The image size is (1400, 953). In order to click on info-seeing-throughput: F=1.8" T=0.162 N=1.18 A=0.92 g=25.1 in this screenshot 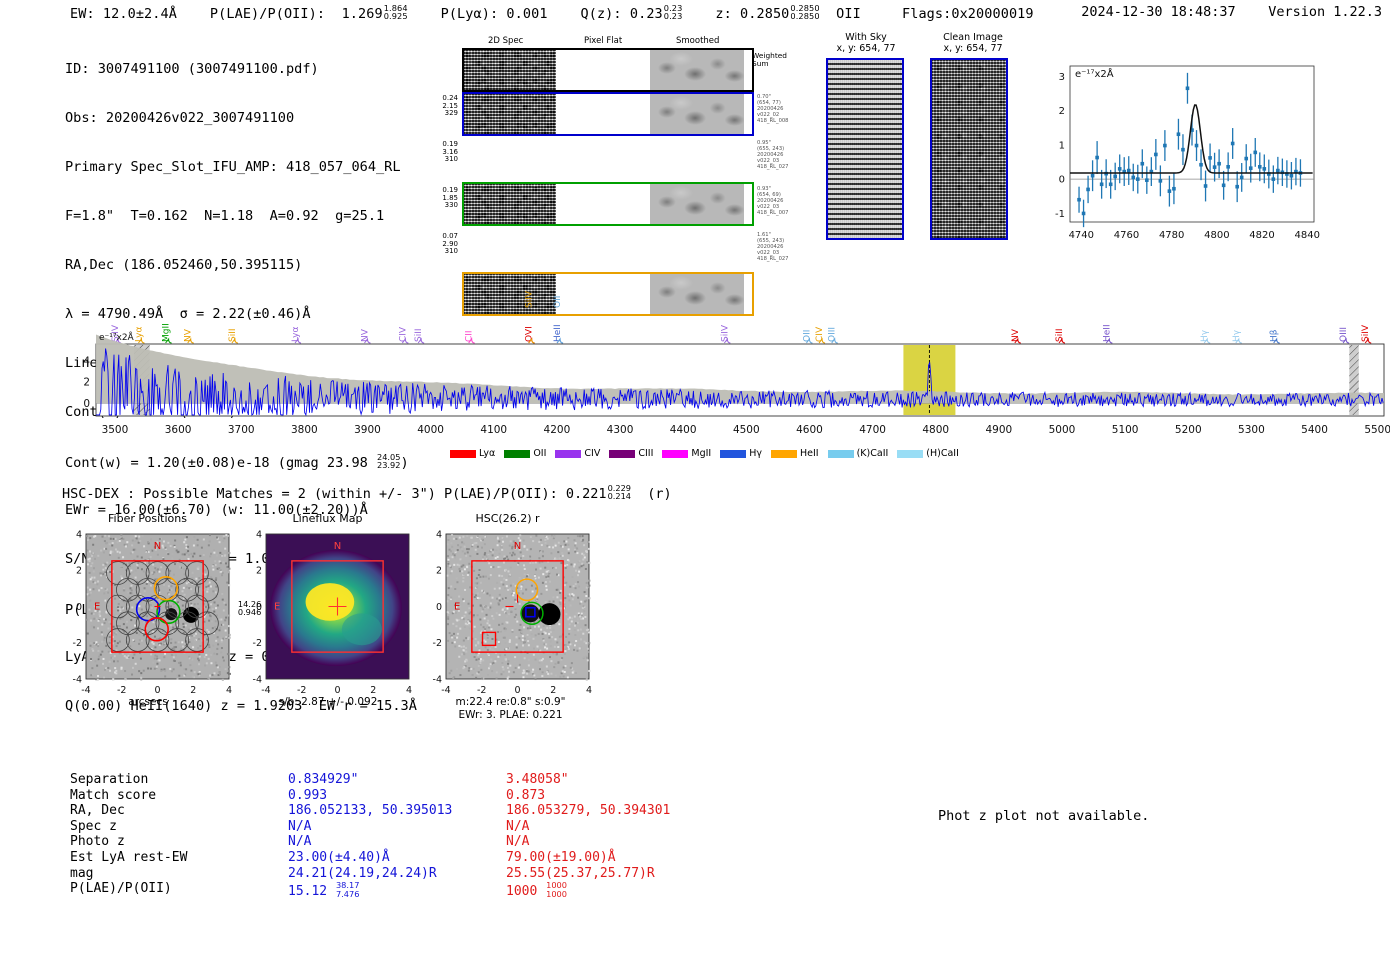, I will do `click(225, 215)`.